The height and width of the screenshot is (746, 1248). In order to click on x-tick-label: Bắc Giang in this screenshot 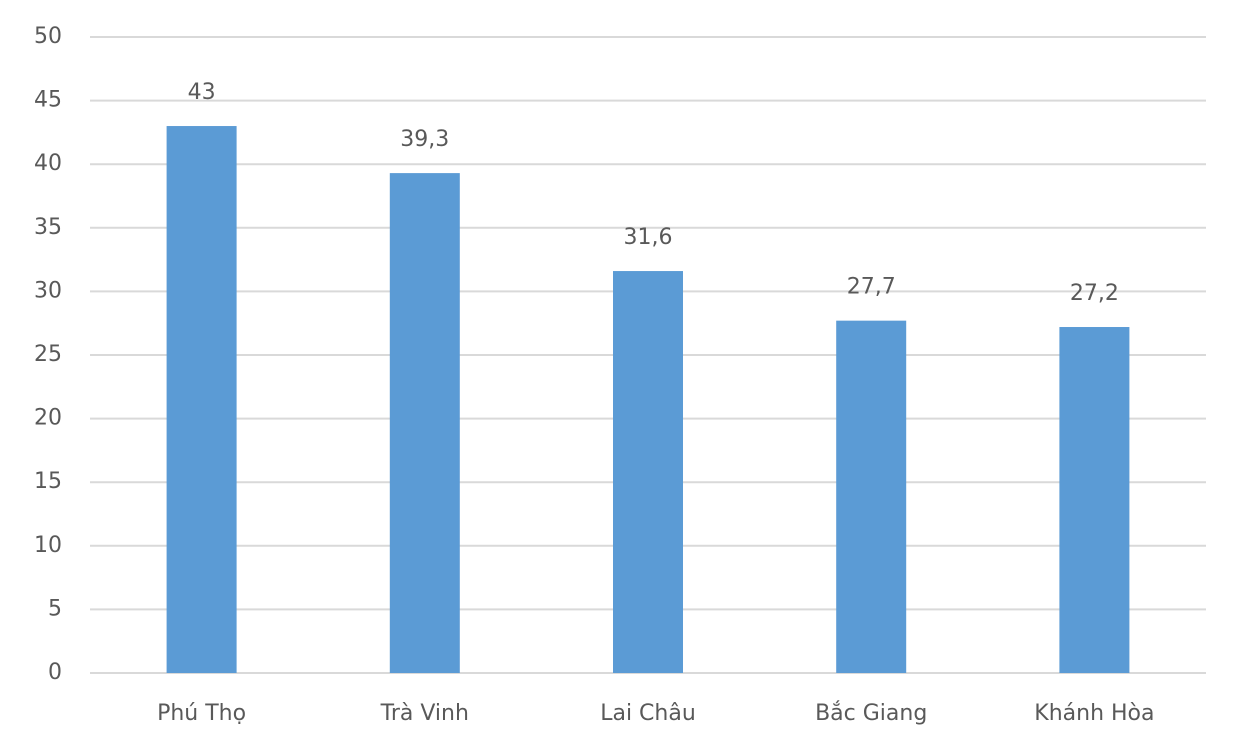, I will do `click(871, 713)`.